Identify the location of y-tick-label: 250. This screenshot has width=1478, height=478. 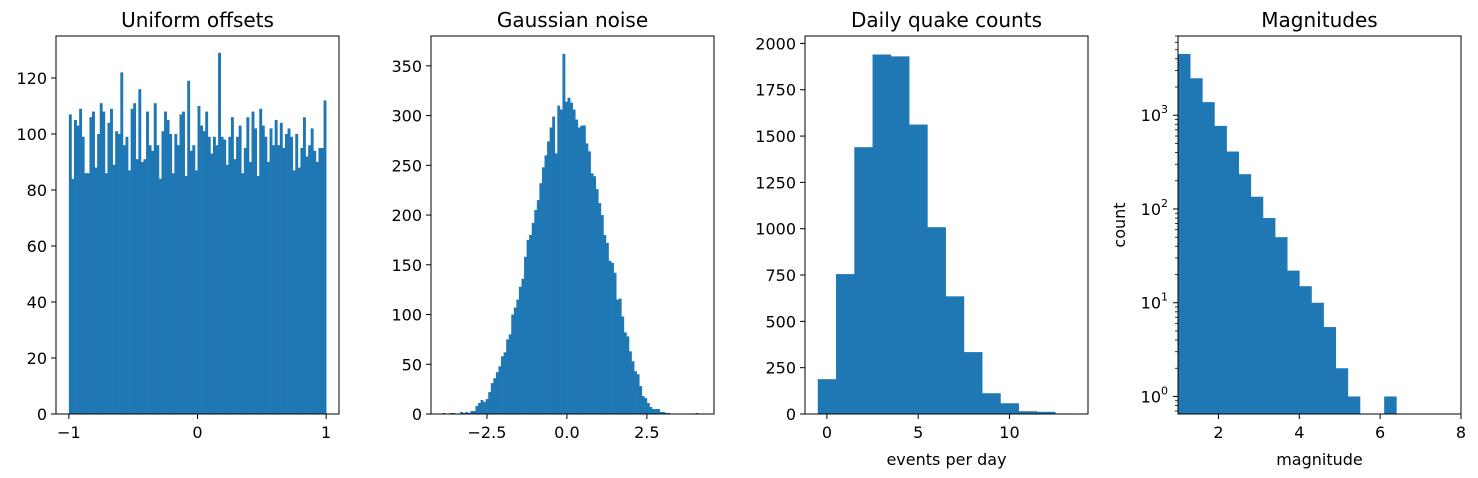
(406, 165).